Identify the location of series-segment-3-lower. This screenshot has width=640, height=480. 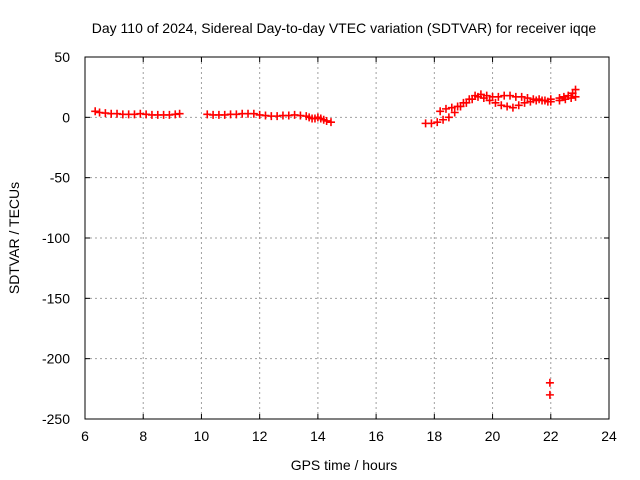
(488, 110).